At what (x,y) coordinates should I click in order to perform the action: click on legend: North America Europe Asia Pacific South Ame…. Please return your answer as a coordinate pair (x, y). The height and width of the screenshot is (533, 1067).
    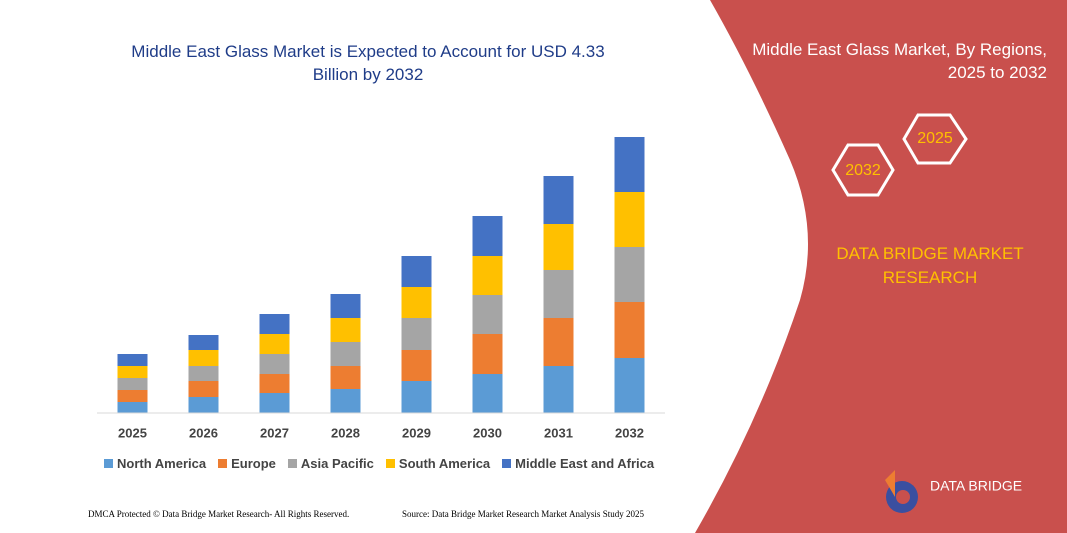
    Looking at the image, I should click on (379, 463).